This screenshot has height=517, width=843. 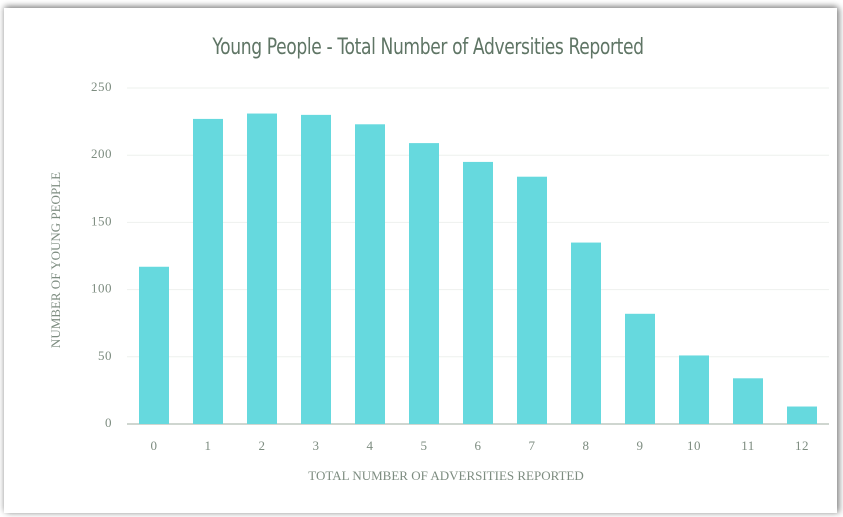 What do you see at coordinates (262, 445) in the screenshot?
I see `x-tick-label: 2` at bounding box center [262, 445].